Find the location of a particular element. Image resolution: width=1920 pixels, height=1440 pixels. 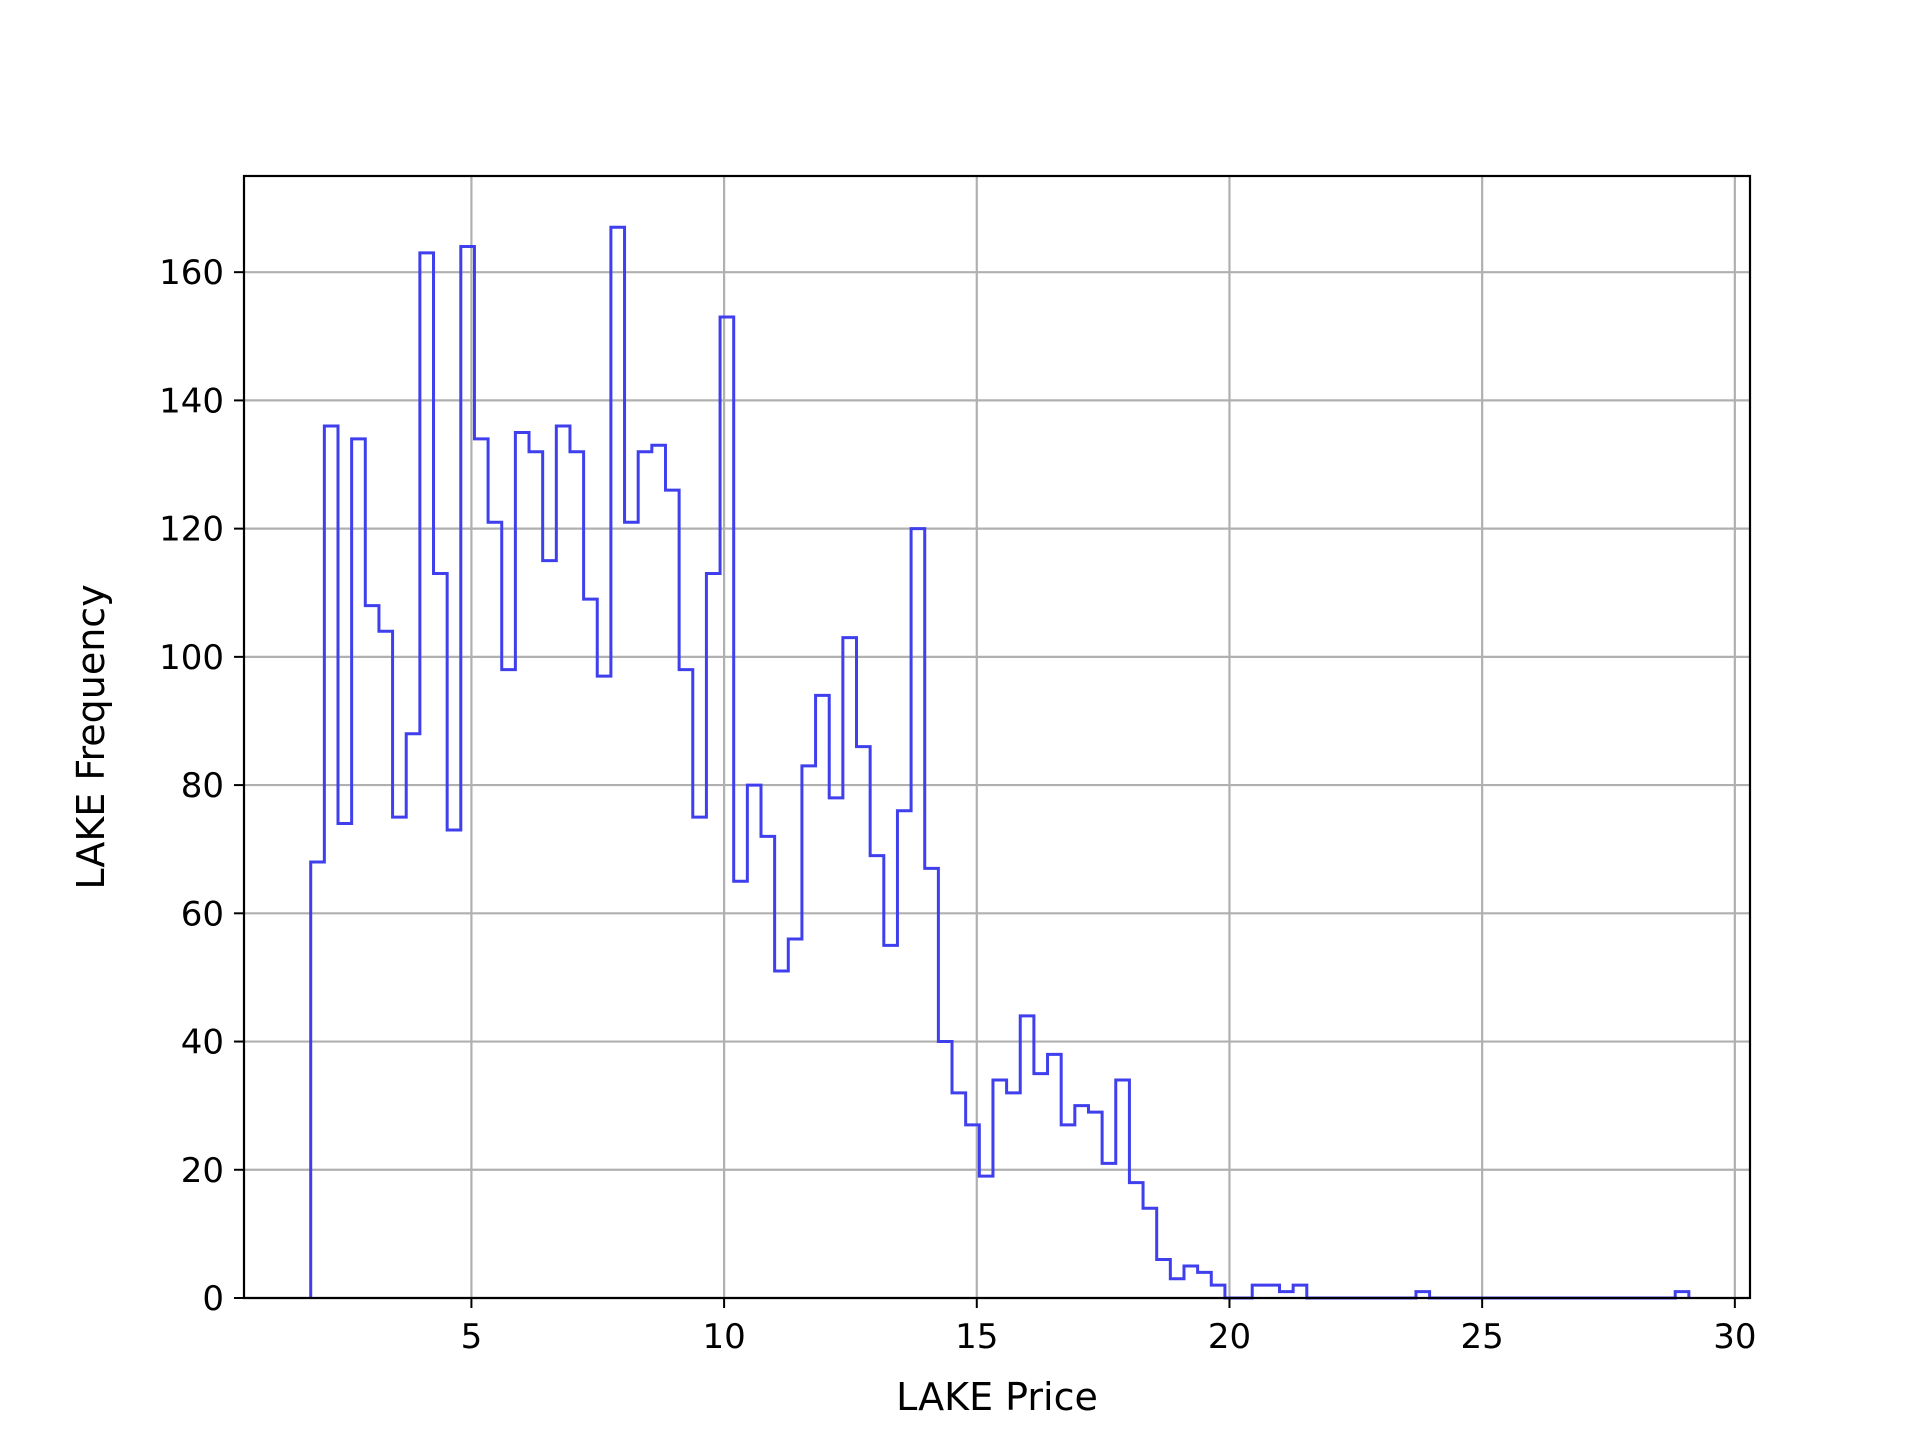

y-tick-label: 80 is located at coordinates (202, 786).